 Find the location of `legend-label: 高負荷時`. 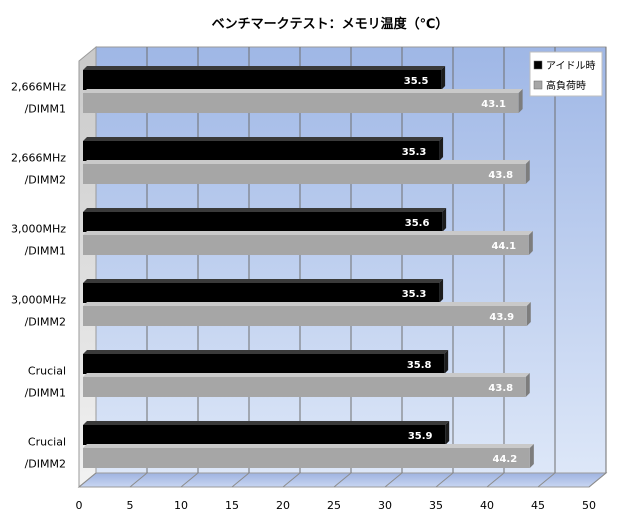

legend-label: 高負荷時 is located at coordinates (566, 85).